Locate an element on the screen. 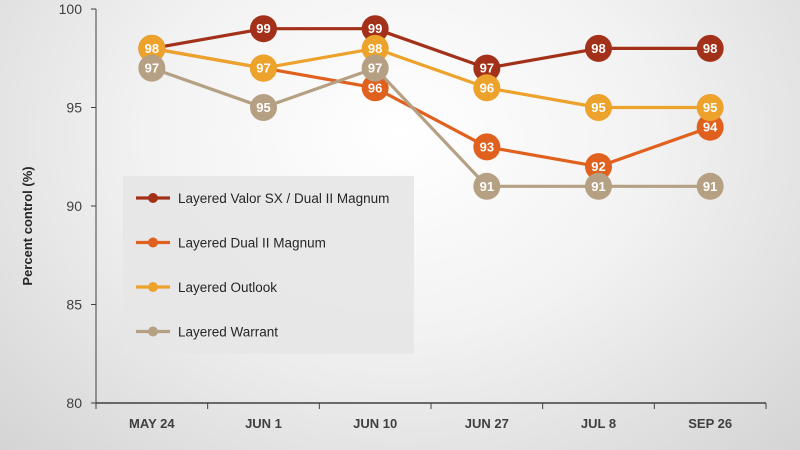 The height and width of the screenshot is (450, 800). legend-item: Layered Warrant is located at coordinates (207, 332).